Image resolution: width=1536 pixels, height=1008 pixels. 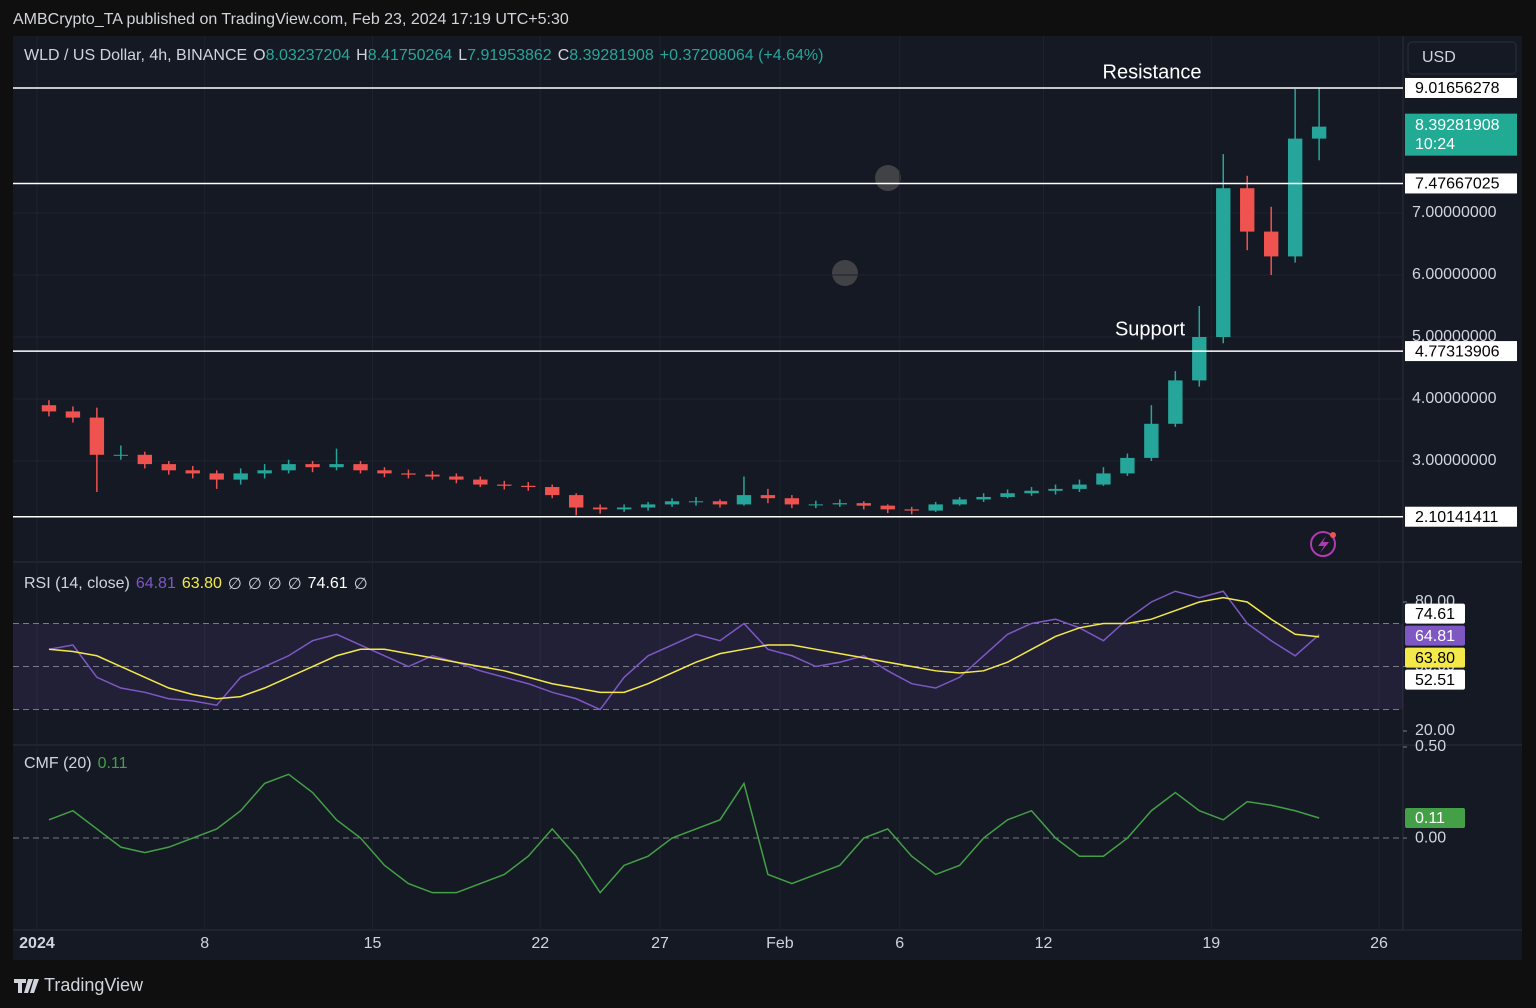 I want to click on ohlc-item: C8.39281908, so click(x=606, y=56).